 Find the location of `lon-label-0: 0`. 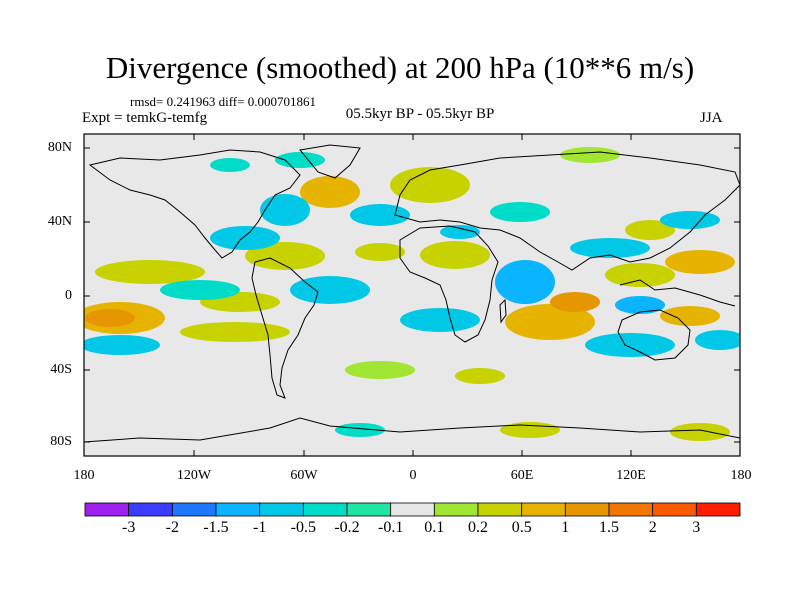

lon-label-0: 0 is located at coordinates (413, 475).